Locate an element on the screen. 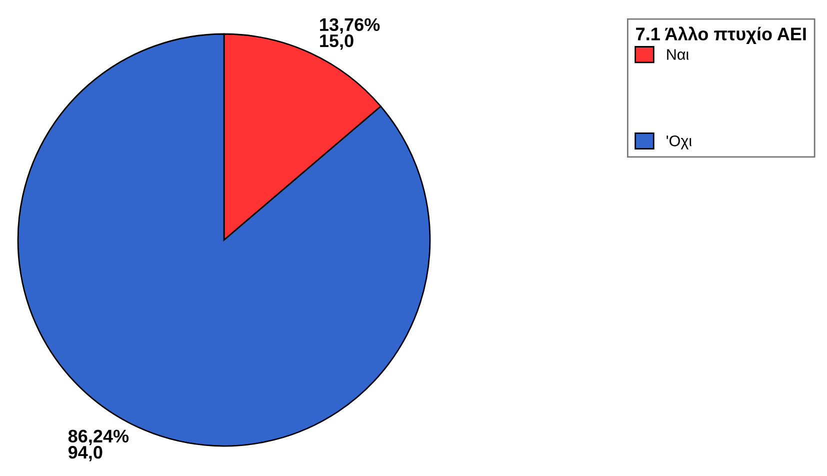 The width and height of the screenshot is (827, 476). legend-label: Ναι is located at coordinates (678, 54).